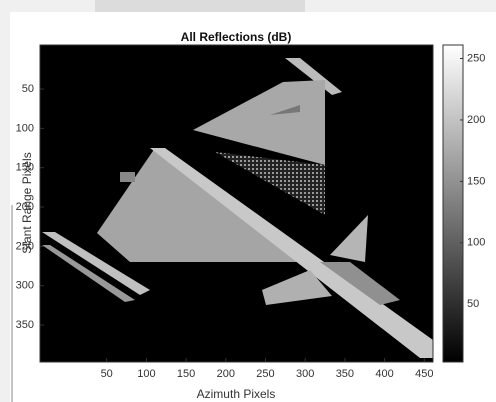 Image resolution: width=496 pixels, height=402 pixels. Describe the element at coordinates (345, 374) in the screenshot. I see `x-tick-label: 350` at that location.